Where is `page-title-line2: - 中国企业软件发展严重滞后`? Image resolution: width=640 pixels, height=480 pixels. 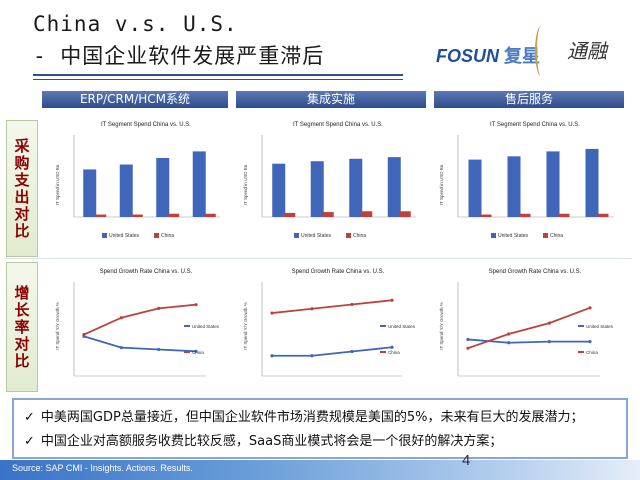
page-title-line2: - 中国企业软件发展严重滞后 is located at coordinates (179, 56).